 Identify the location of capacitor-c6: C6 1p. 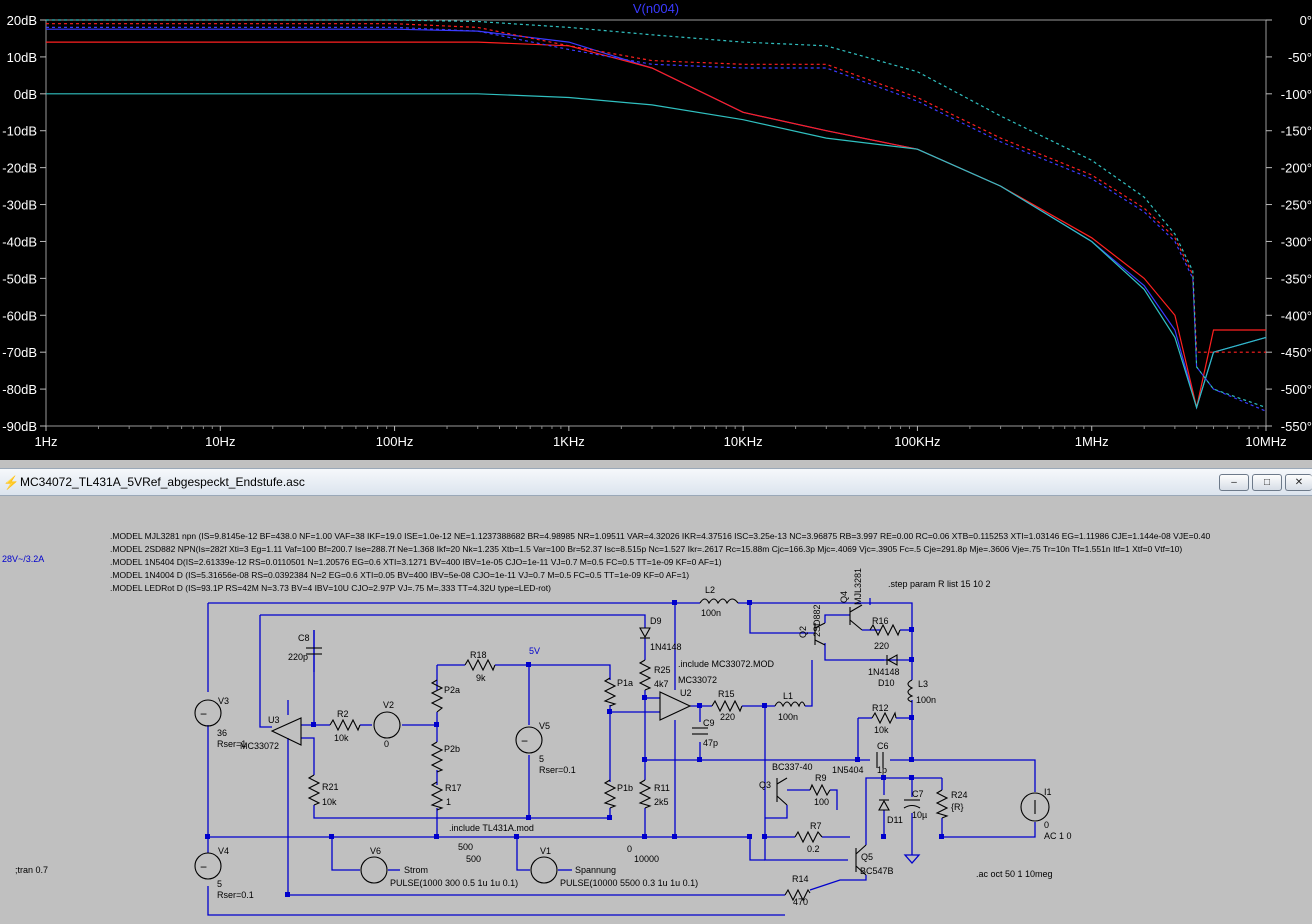
(882, 758).